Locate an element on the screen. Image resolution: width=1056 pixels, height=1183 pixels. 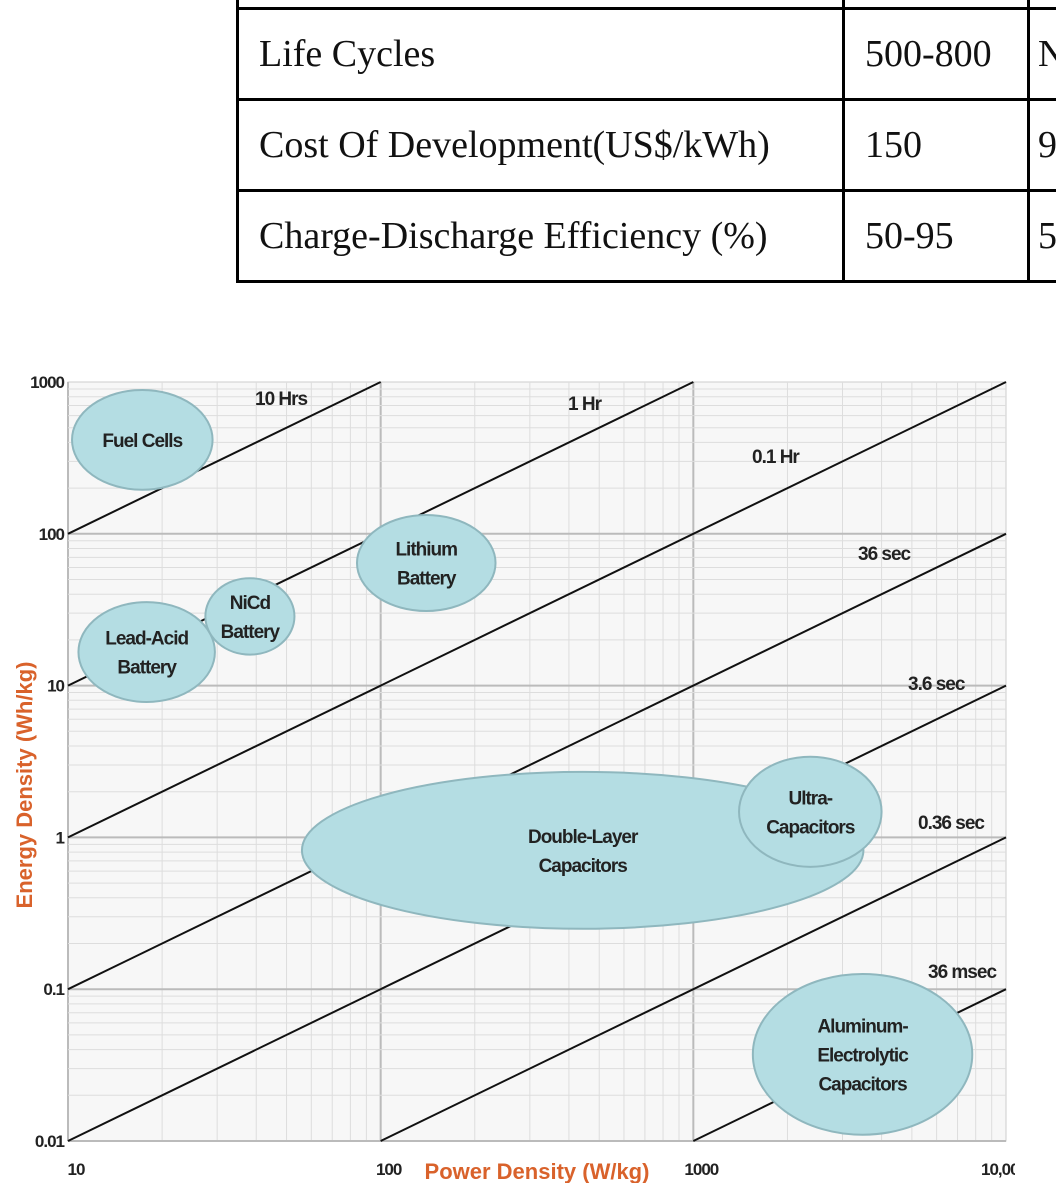
table-row: Charge-Discharge Efficiency (%) 50-95 5 is located at coordinates (646, 236).